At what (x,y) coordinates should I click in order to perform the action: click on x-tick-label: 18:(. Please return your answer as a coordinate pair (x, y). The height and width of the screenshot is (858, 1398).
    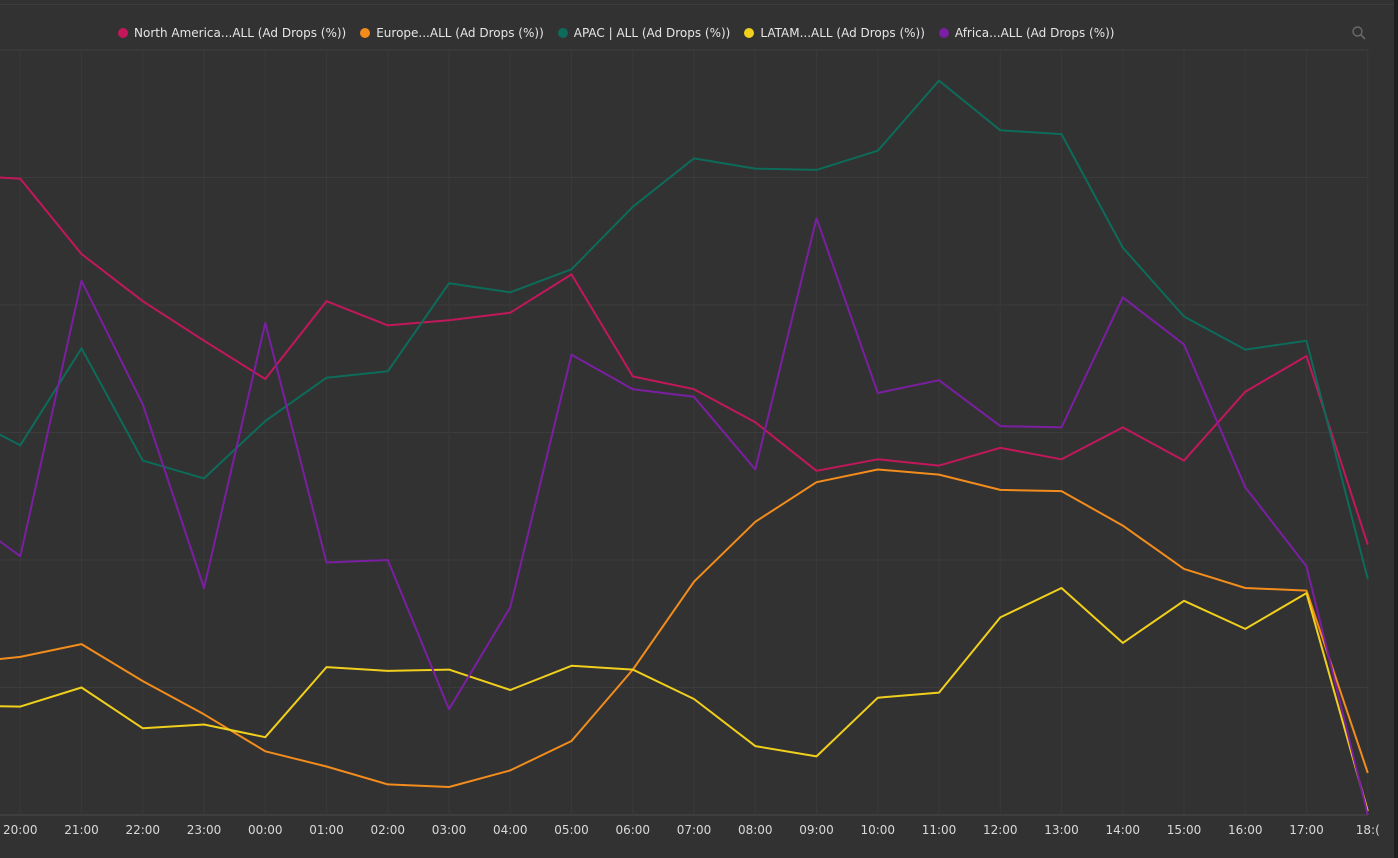
    Looking at the image, I should click on (1368, 830).